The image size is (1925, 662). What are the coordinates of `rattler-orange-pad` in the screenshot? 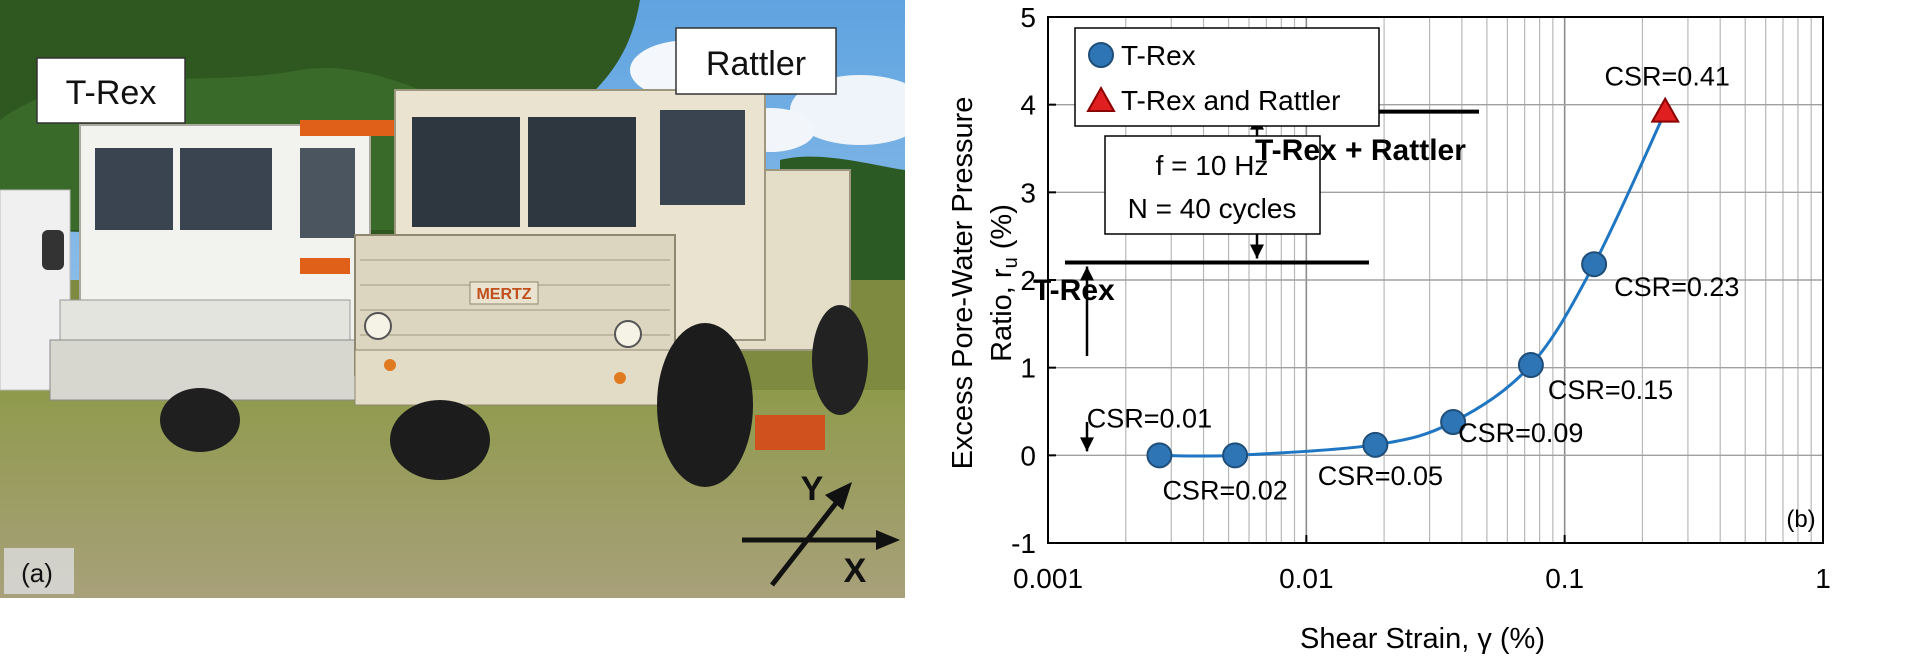 It's located at (790, 432).